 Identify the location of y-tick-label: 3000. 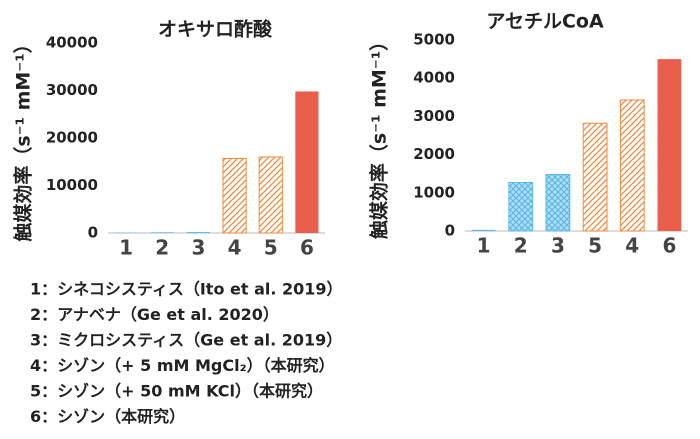
(434, 116).